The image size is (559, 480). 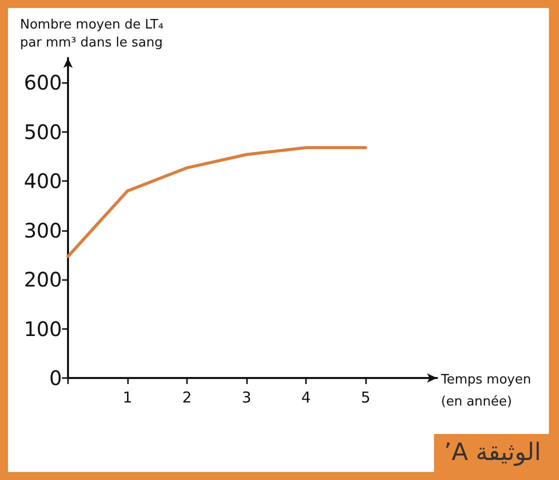 I want to click on x-axis-title: Temps moyen (en année), so click(x=486, y=391).